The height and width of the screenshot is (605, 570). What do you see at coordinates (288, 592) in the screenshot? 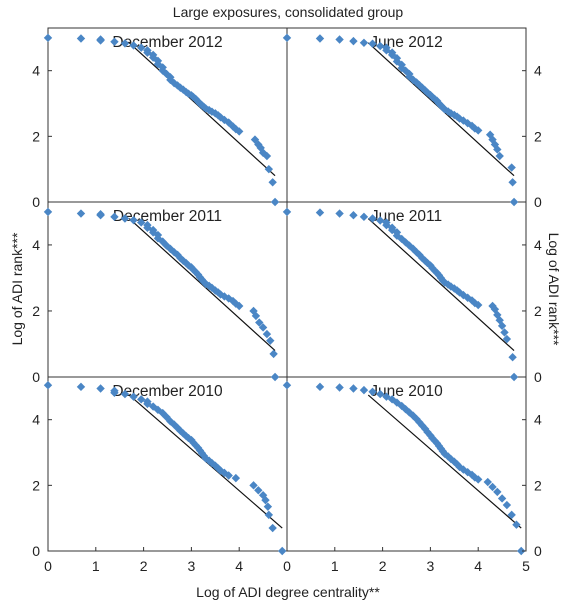
I see `x-axis-label: Log of ADI degree centrality**` at bounding box center [288, 592].